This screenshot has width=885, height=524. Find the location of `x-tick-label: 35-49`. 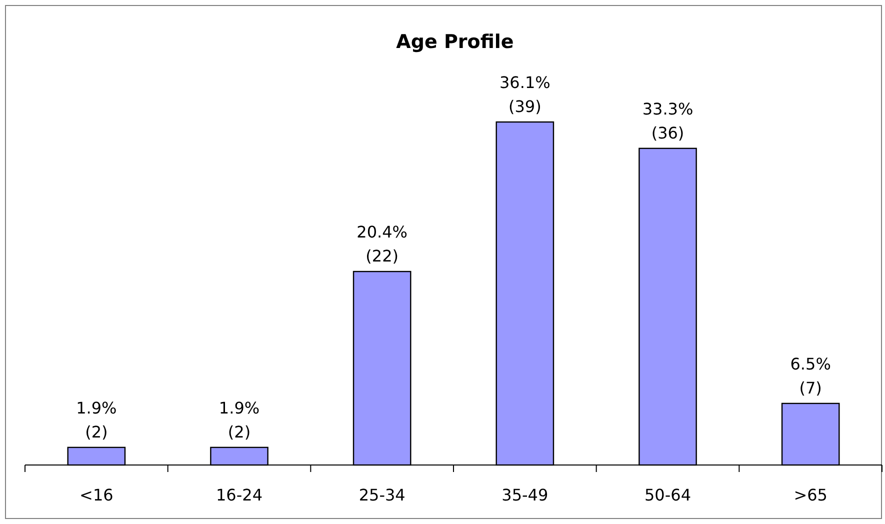

x-tick-label: 35-49 is located at coordinates (525, 494).